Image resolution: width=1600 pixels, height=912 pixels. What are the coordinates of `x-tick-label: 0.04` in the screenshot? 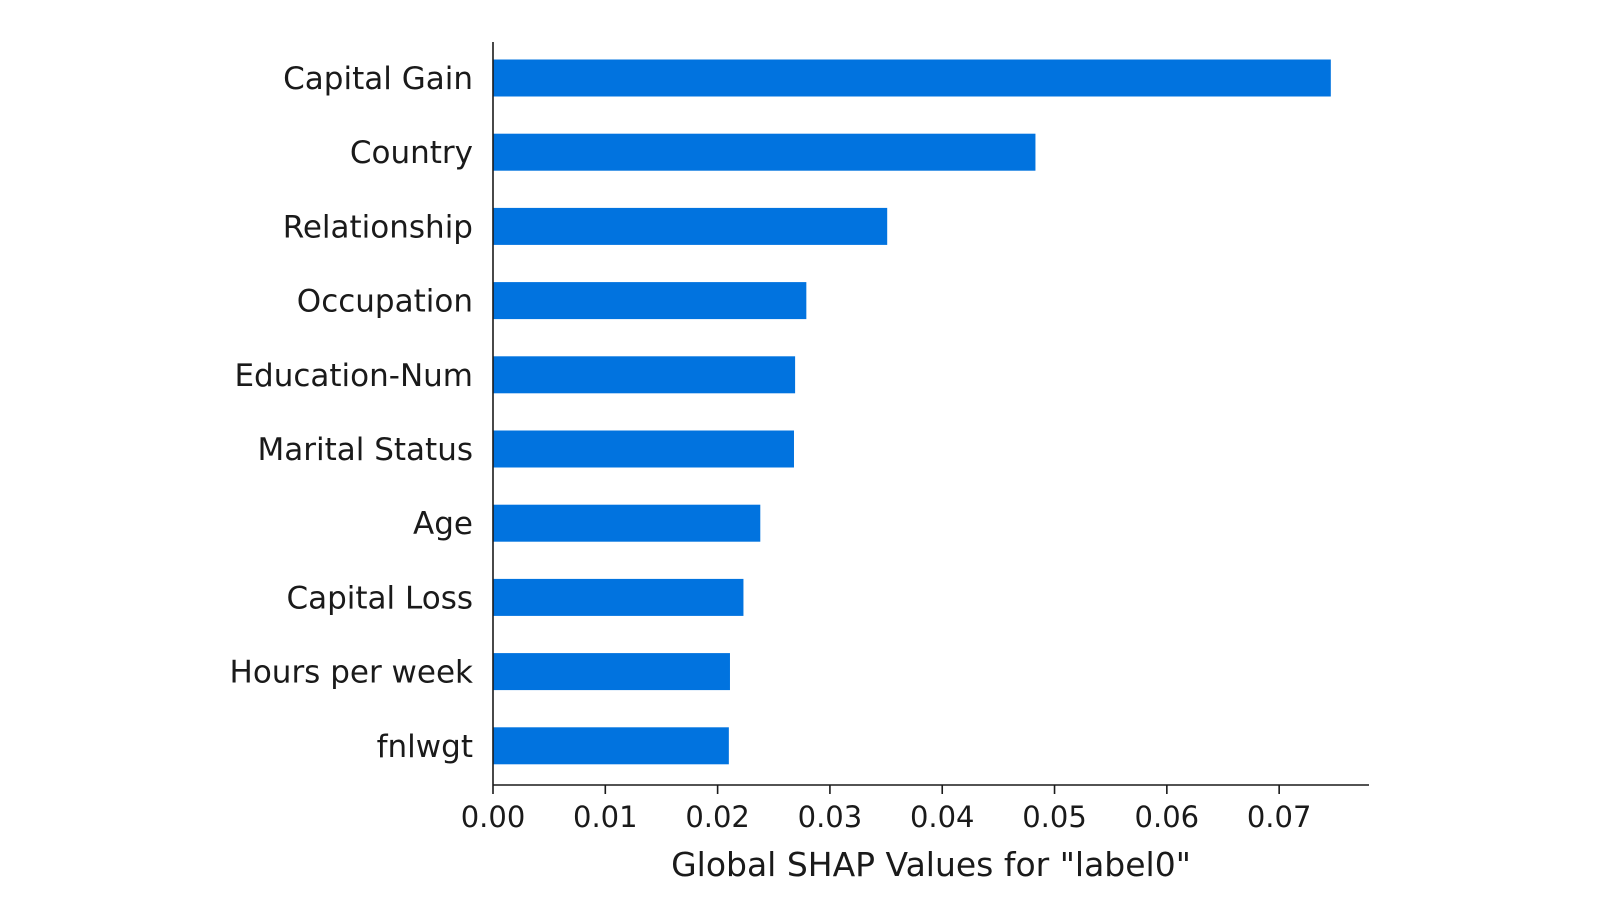 It's located at (942, 817).